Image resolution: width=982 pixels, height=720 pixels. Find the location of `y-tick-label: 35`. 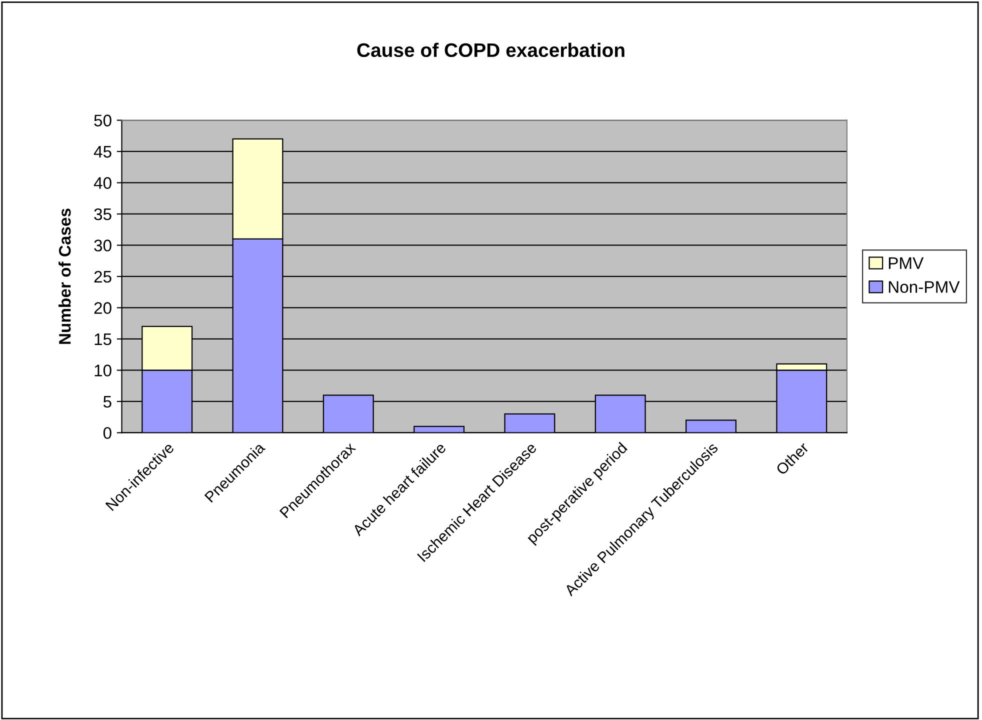

y-tick-label: 35 is located at coordinates (103, 214).